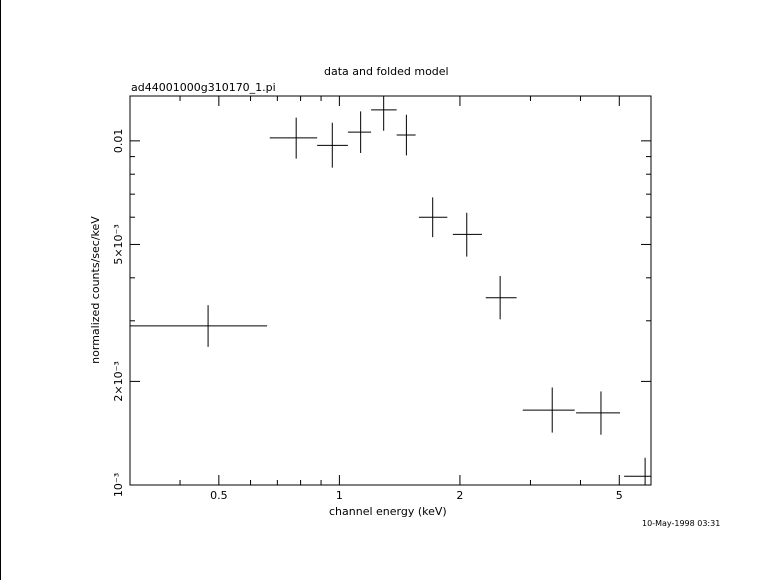 The width and height of the screenshot is (781, 580). I want to click on x-axis-label: channel energy (keV), so click(388, 511).